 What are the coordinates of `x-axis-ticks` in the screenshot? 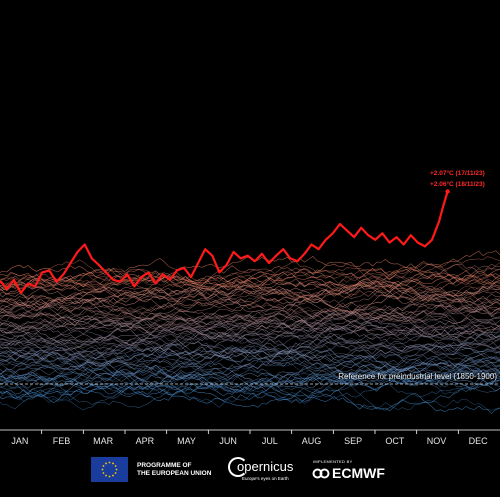 It's located at (250, 432).